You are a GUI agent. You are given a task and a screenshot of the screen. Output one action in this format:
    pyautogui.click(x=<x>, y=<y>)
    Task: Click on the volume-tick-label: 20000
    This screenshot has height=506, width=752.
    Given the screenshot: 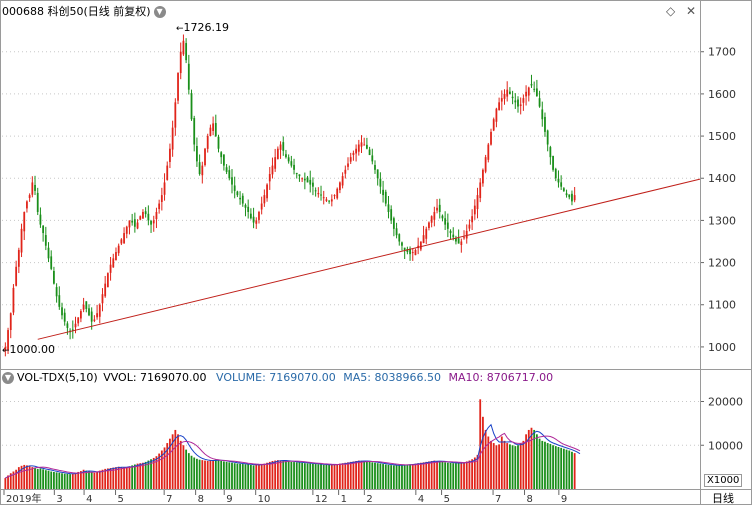 What is the action you would take?
    pyautogui.click(x=725, y=402)
    